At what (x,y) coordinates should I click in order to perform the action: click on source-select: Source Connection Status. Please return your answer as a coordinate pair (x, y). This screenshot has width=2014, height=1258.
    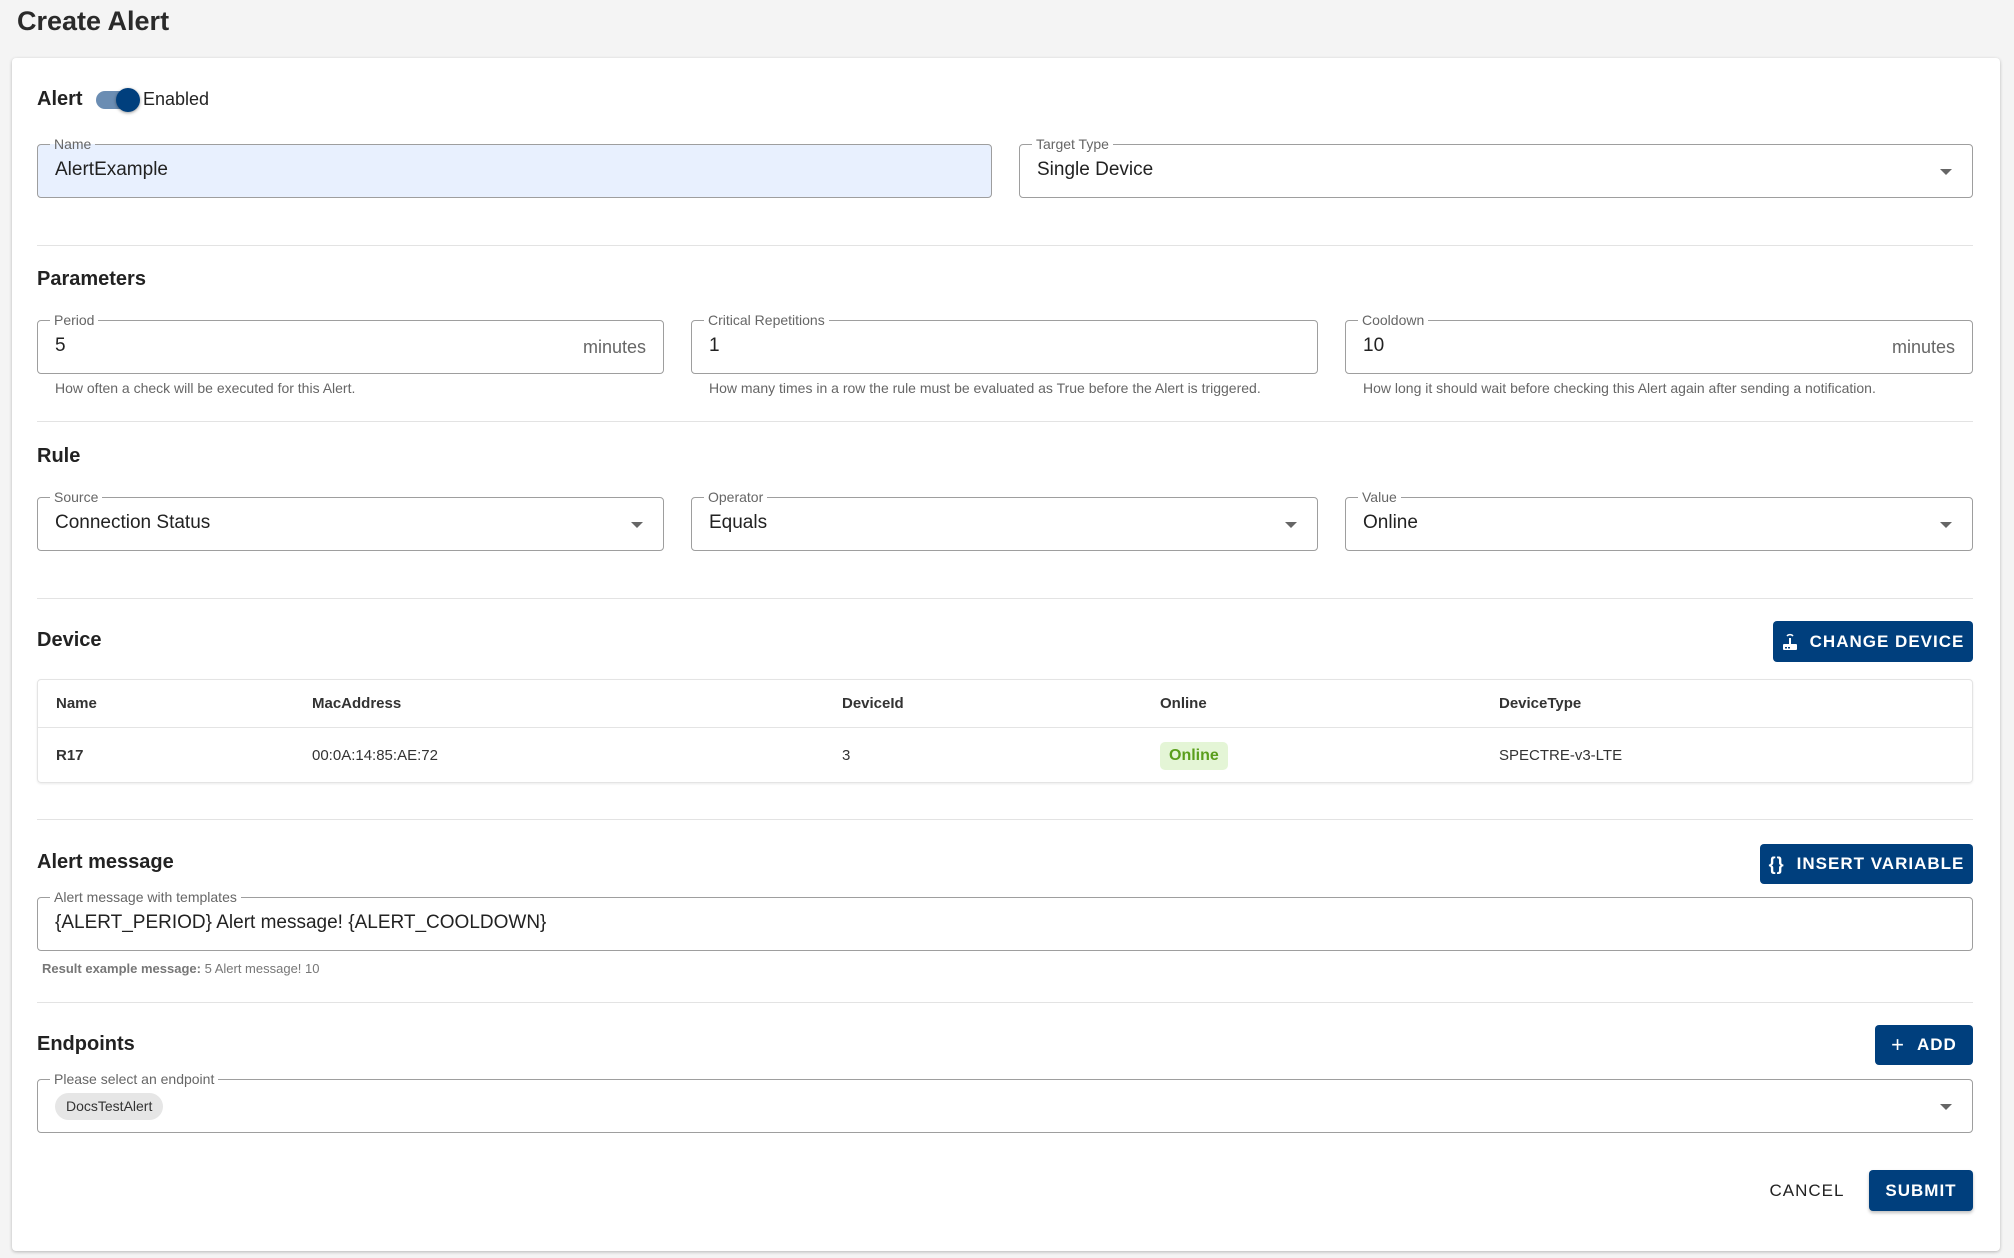
    Looking at the image, I should click on (350, 520).